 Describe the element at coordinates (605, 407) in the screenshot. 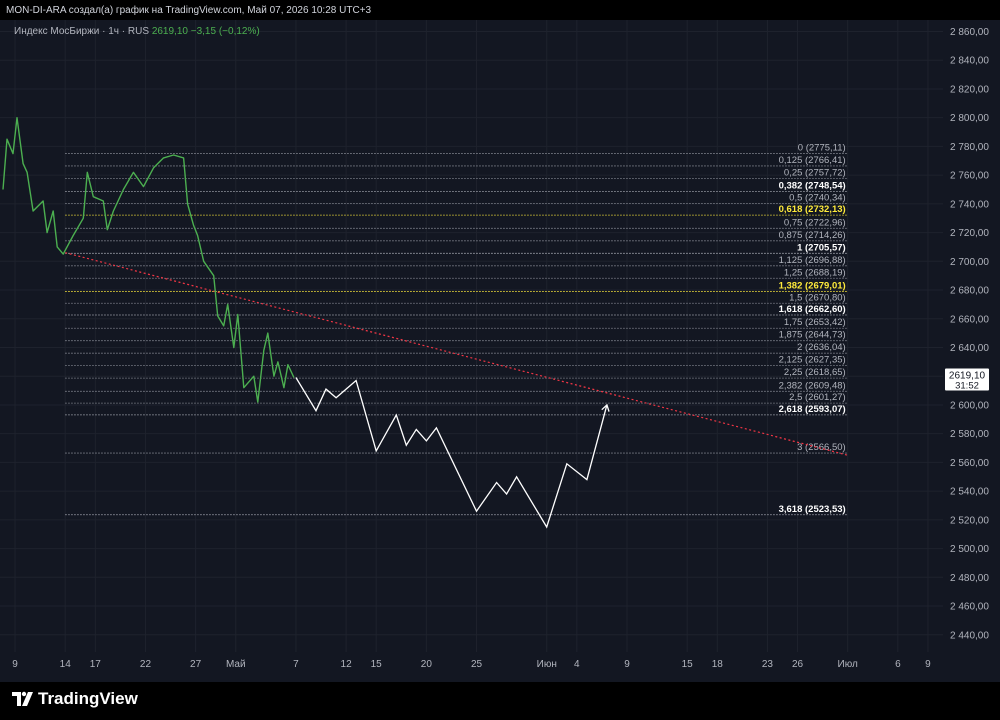

I see `projection-arrowhead` at that location.